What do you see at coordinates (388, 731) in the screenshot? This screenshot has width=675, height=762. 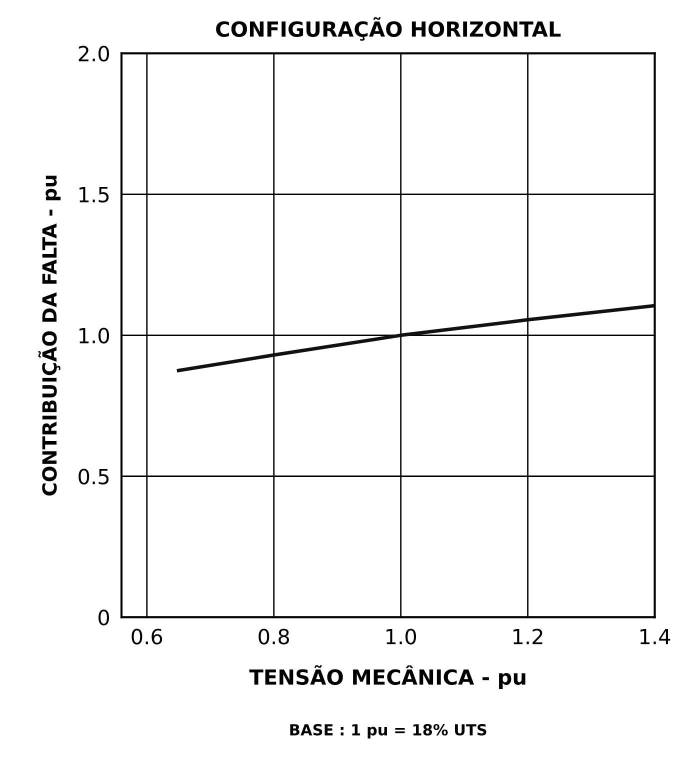 I see `text: BASE : 1 pu = 18% UTS` at bounding box center [388, 731].